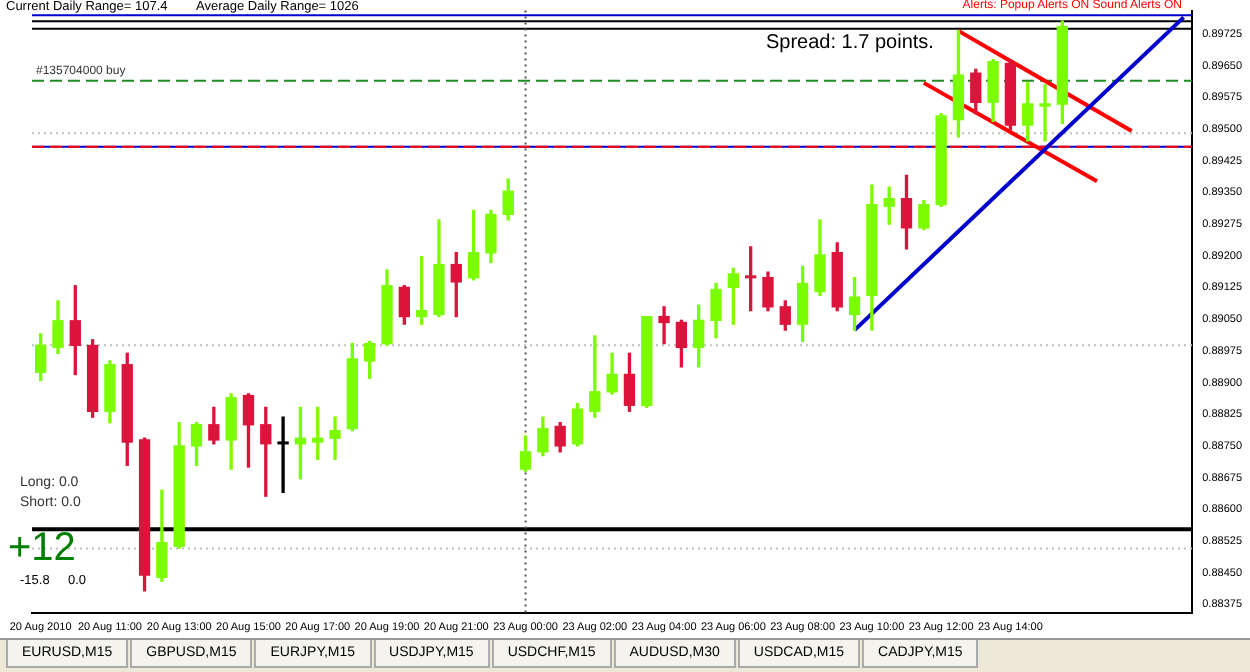  What do you see at coordinates (42, 548) in the screenshot?
I see `annotation: +12` at bounding box center [42, 548].